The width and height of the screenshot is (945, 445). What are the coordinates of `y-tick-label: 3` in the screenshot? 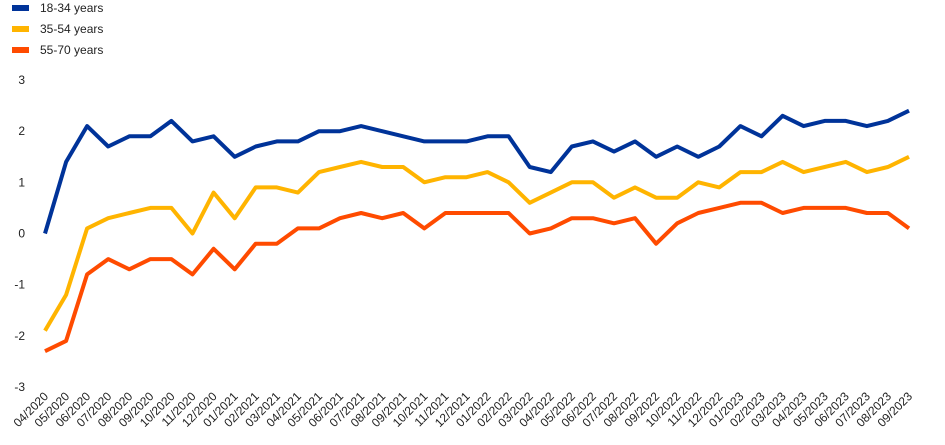 It's located at (21, 80).